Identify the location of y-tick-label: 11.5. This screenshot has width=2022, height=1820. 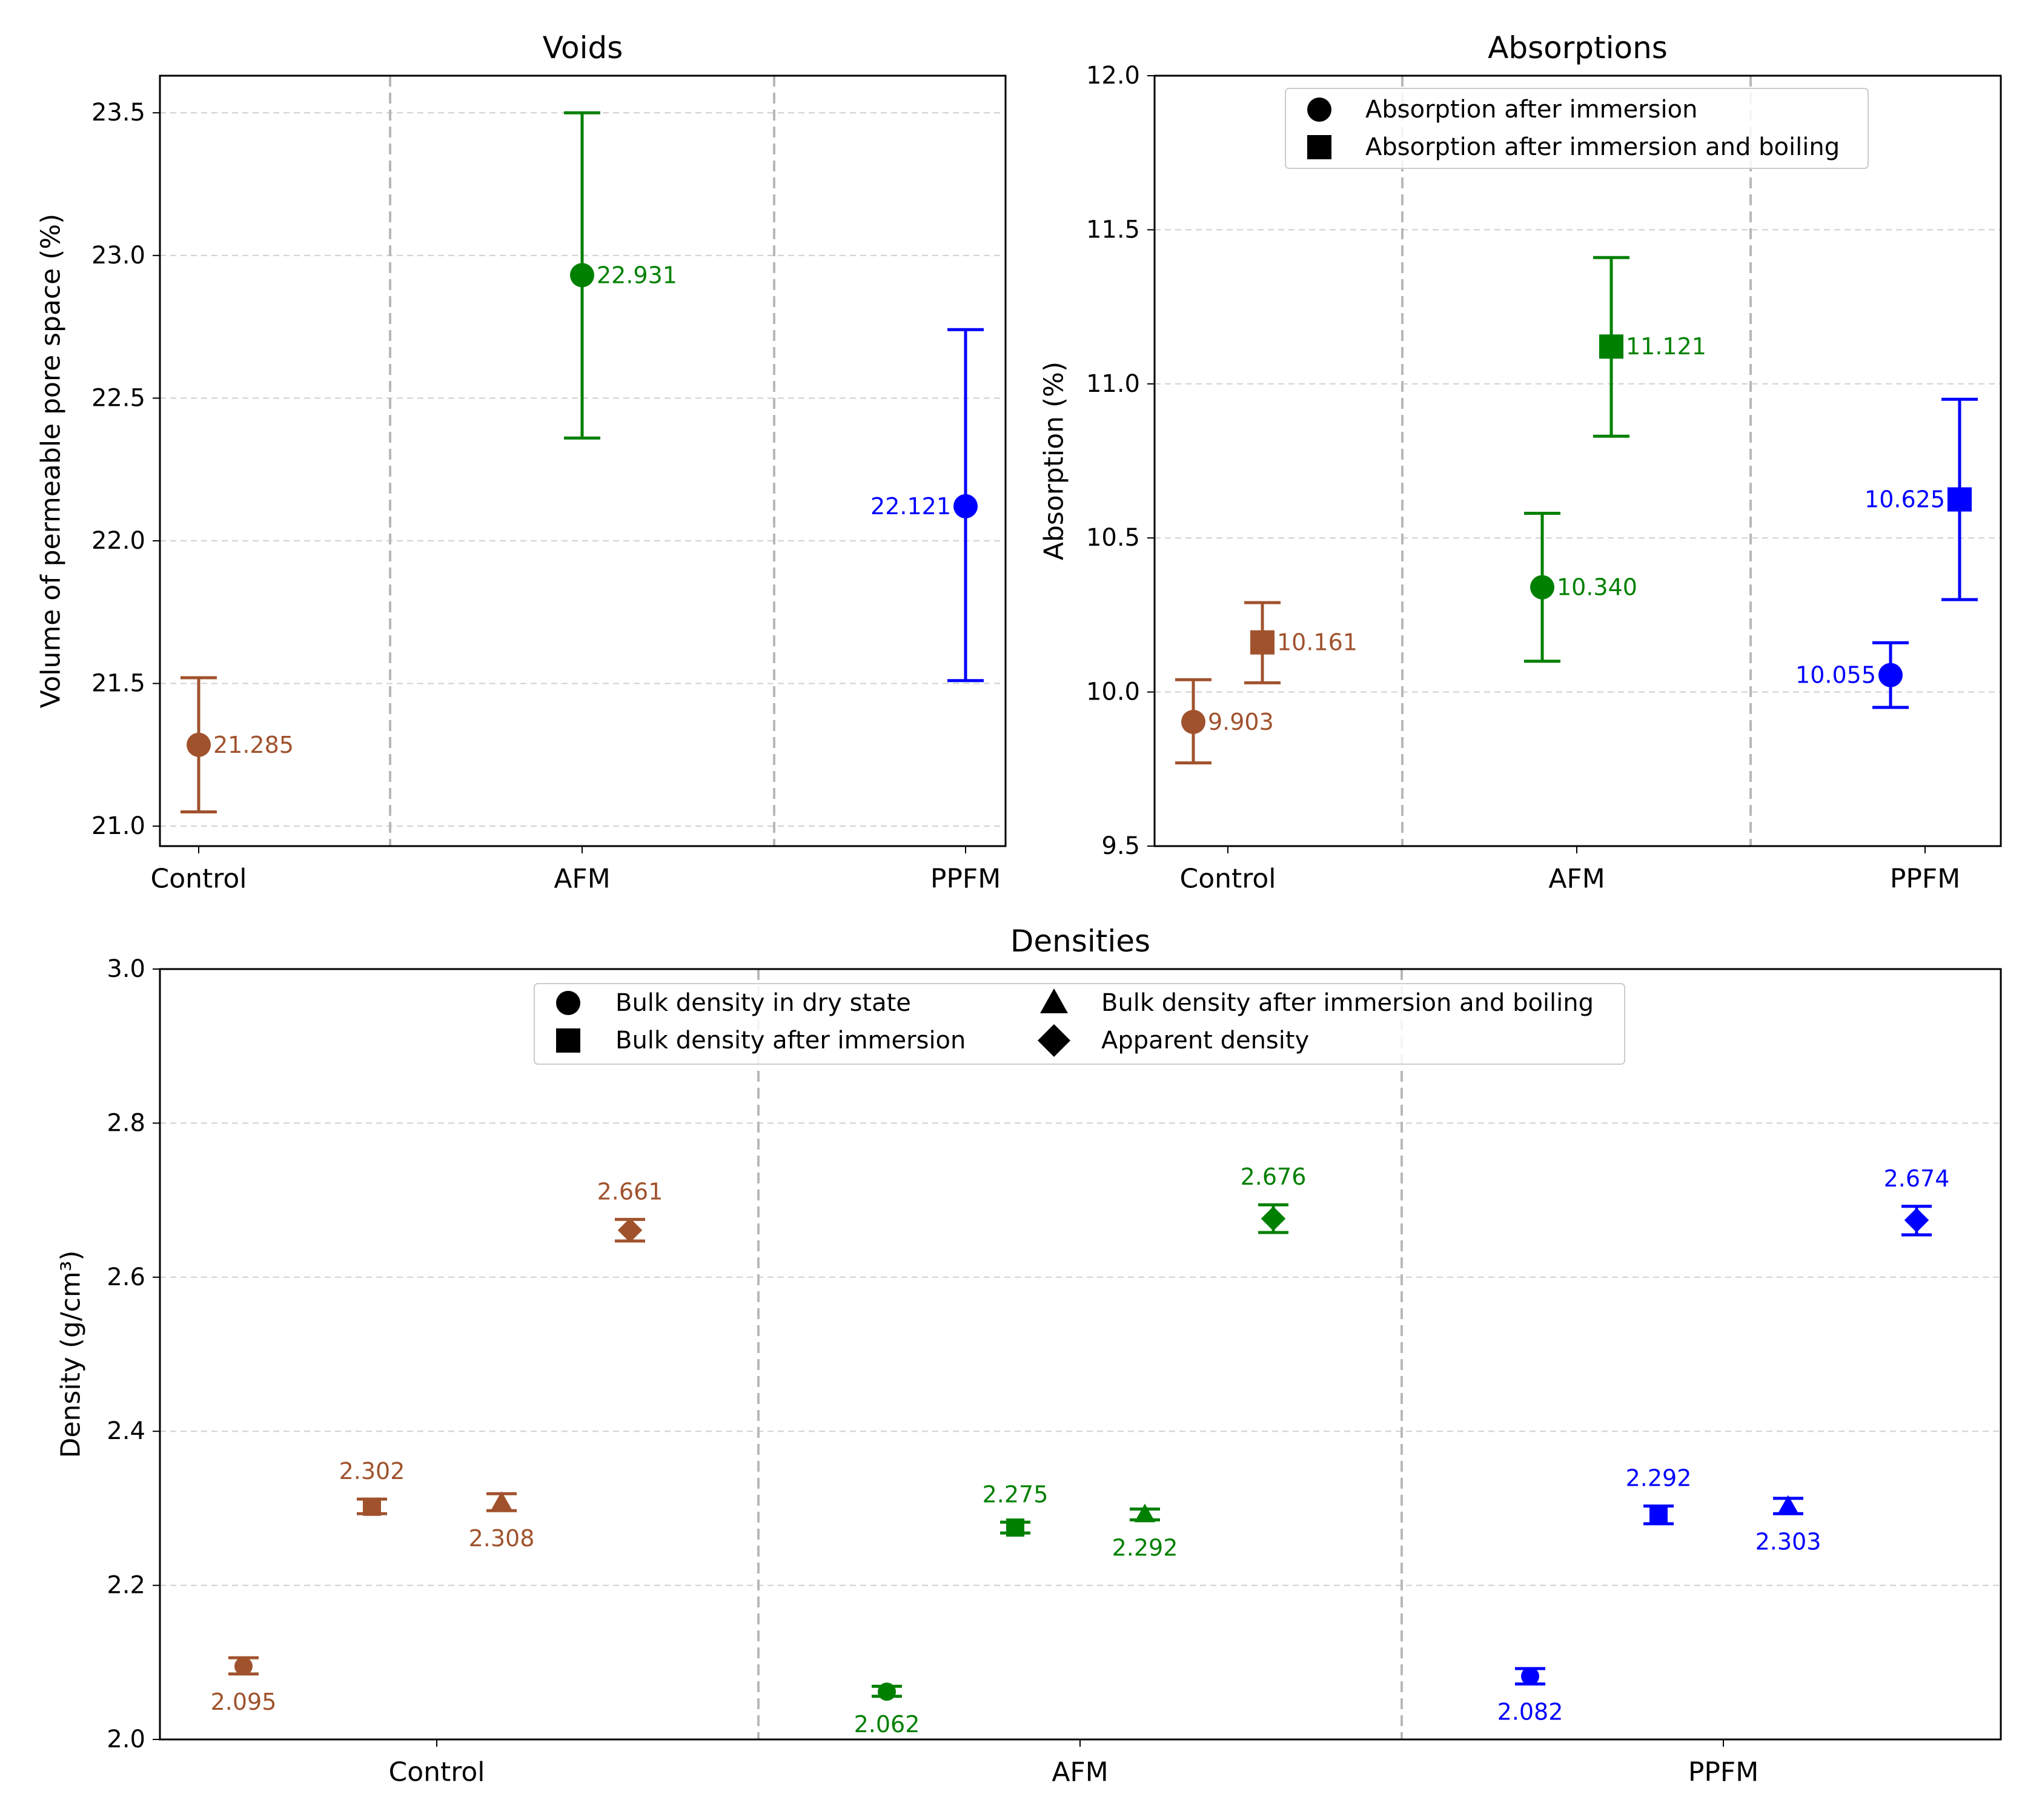
(1113, 229).